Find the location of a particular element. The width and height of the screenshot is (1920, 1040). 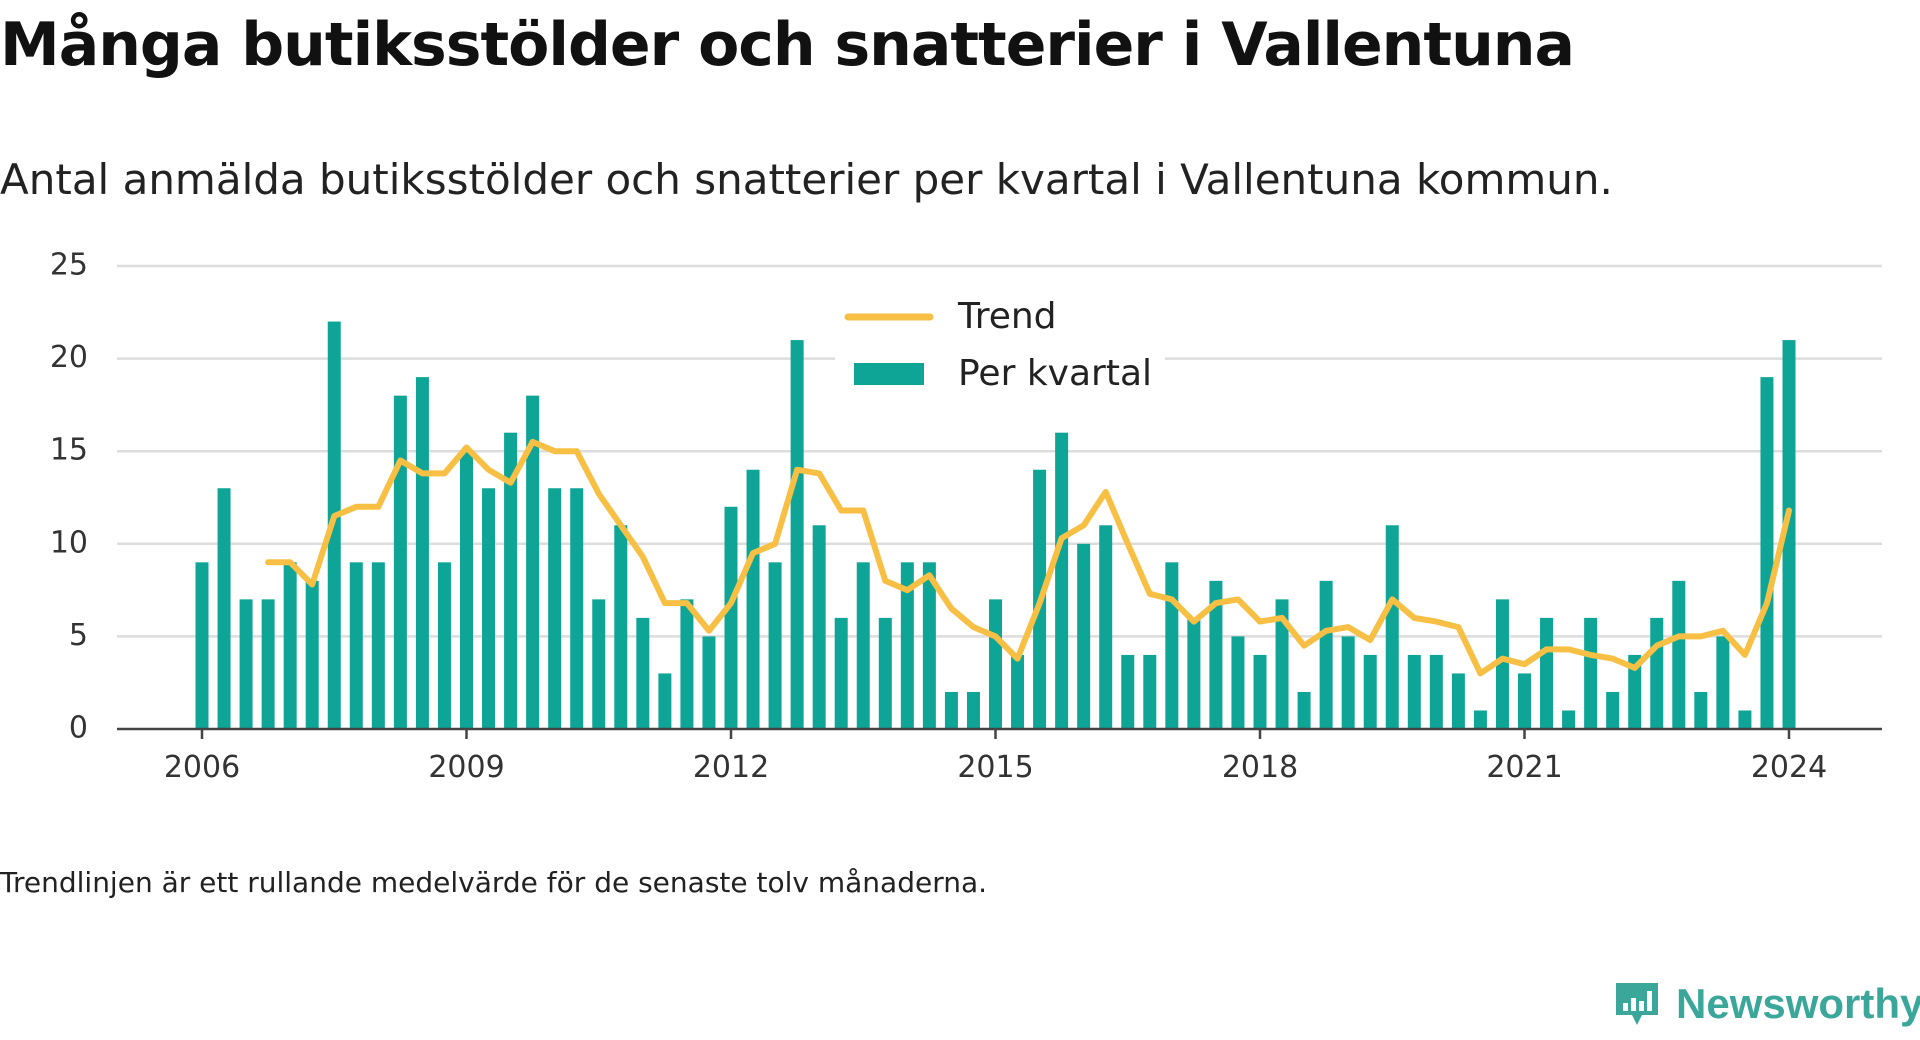

x-tick-label: 2024 is located at coordinates (1789, 767).